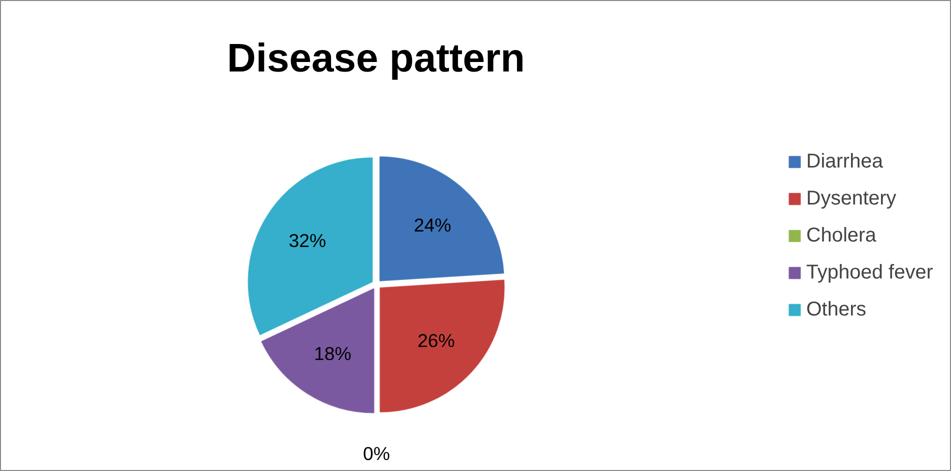 The image size is (951, 471). I want to click on legend-label: Dysentery, so click(851, 198).